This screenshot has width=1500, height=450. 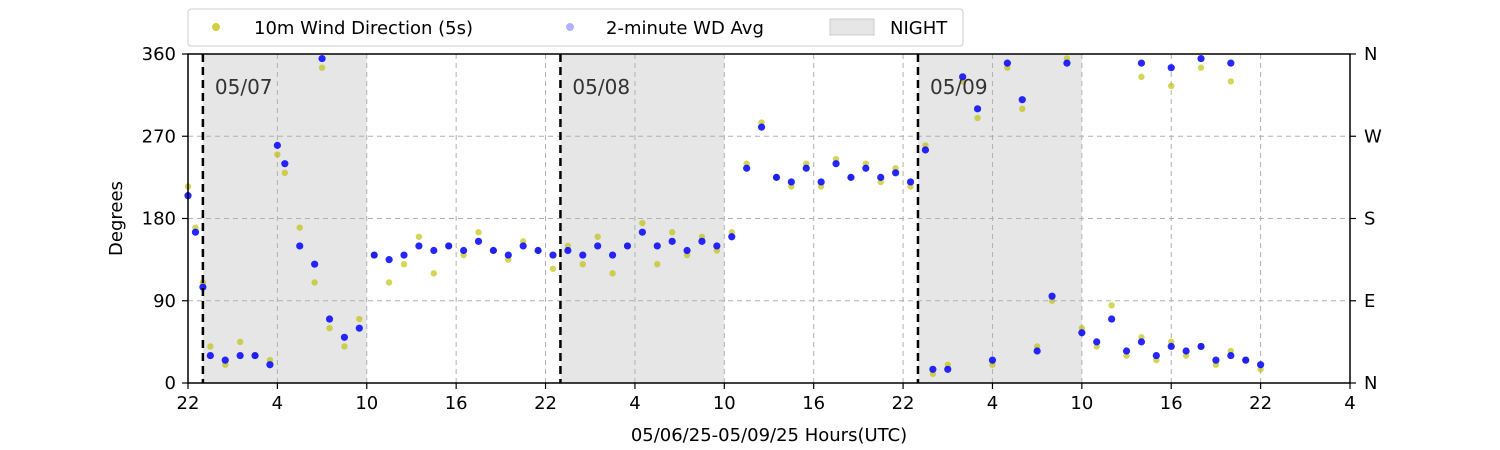 I want to click on day-label: 05/08, so click(x=601, y=87).